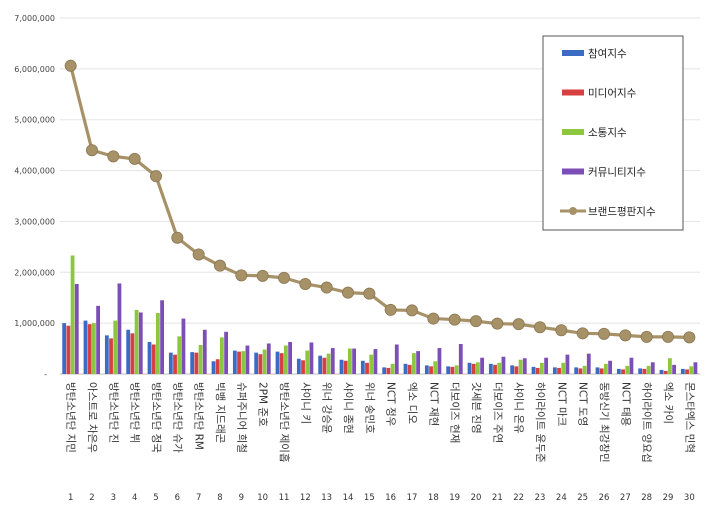 Image resolution: width=706 pixels, height=516 pixels. Describe the element at coordinates (177, 498) in the screenshot. I see `rank-label: 6` at that location.